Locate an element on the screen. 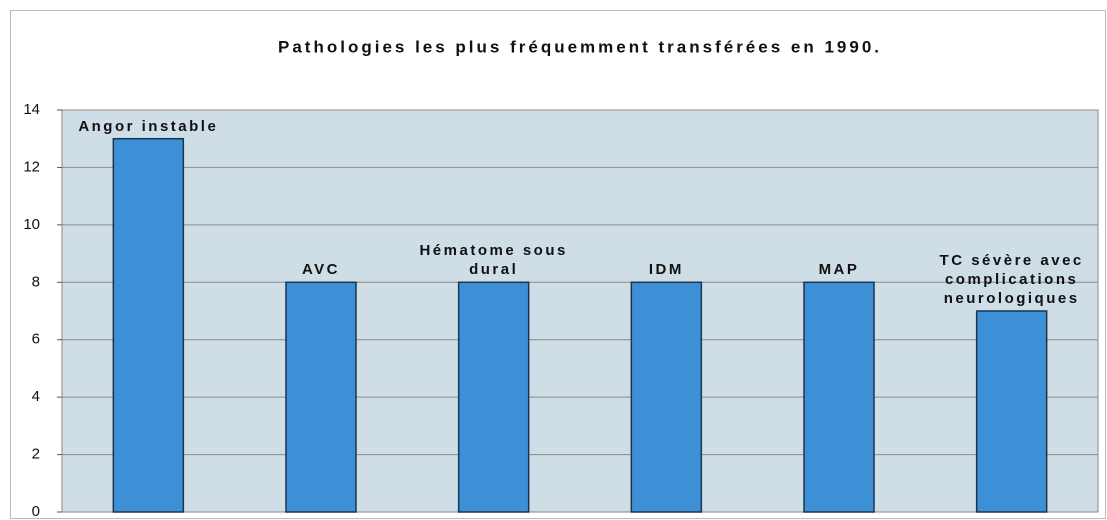  y-tick-label: 14 is located at coordinates (31, 109).